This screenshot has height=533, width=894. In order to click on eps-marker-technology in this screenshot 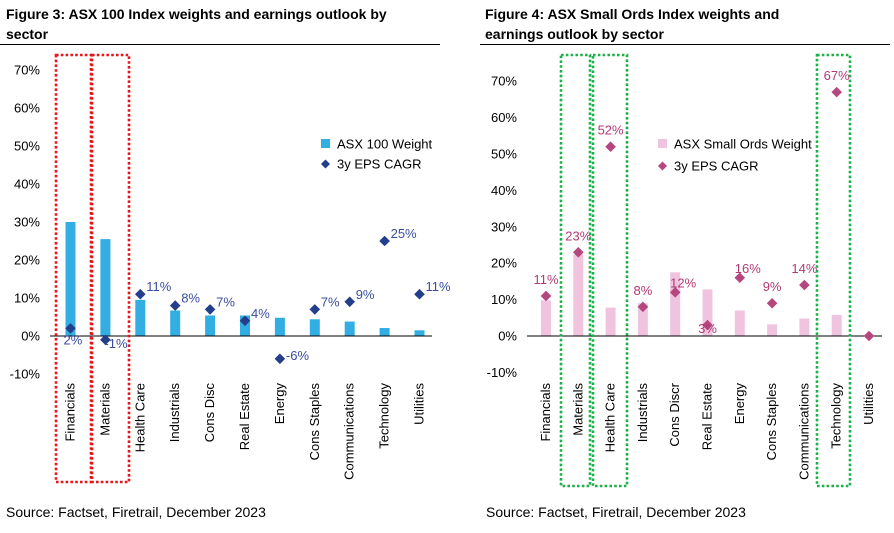, I will do `click(836, 92)`.